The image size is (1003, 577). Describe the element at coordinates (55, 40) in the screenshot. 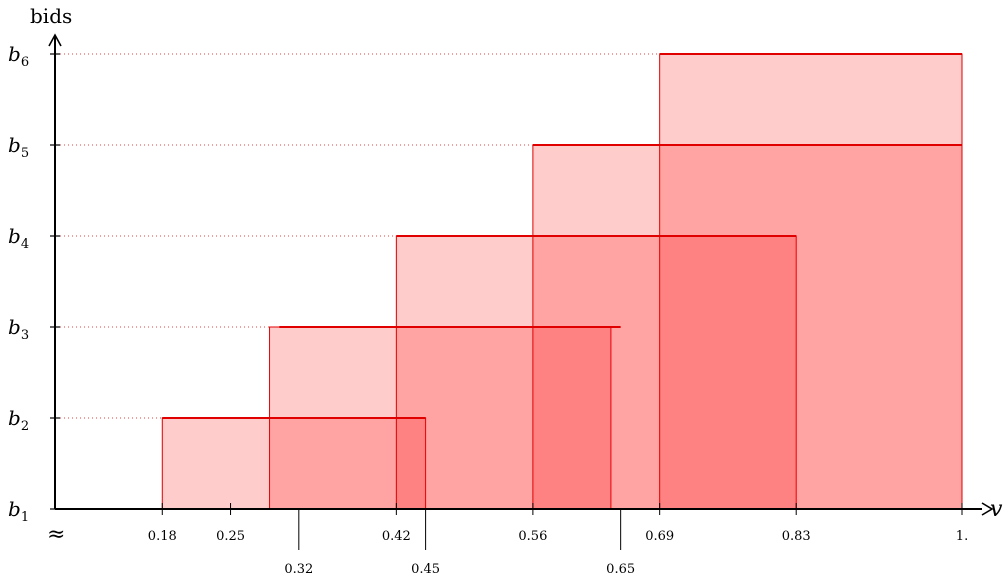

I see `y-axis-arrow` at that location.